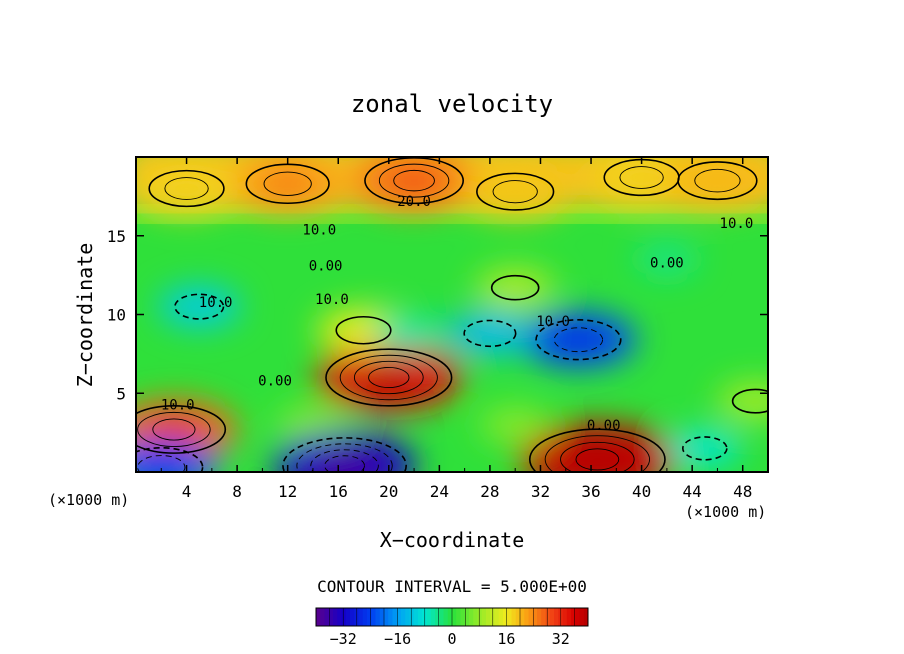 The width and height of the screenshot is (904, 654). Describe the element at coordinates (590, 491) in the screenshot. I see `x-tick-label: 36` at that location.